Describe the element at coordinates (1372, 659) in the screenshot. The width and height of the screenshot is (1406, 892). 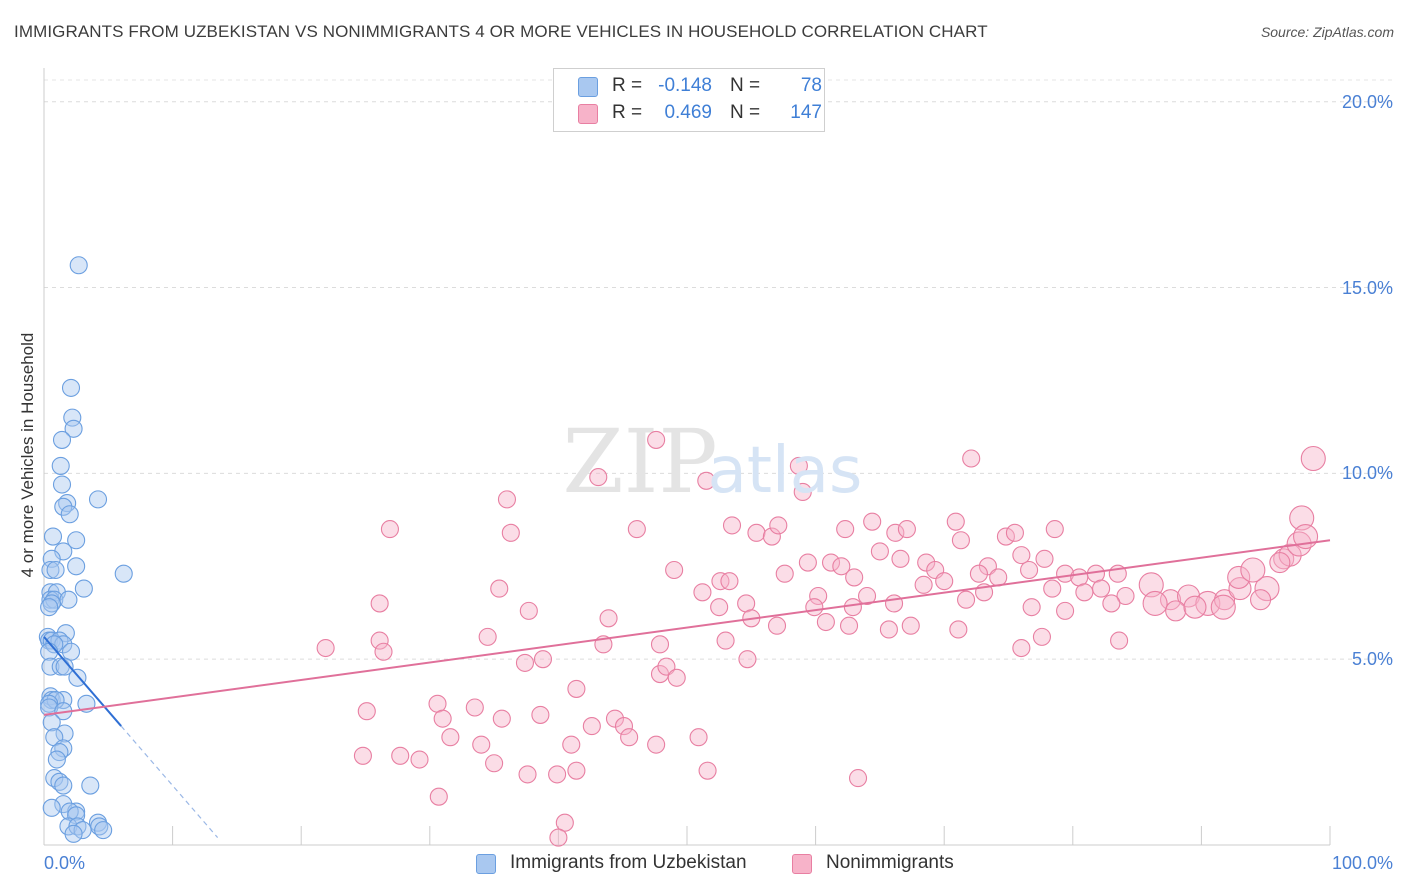
I see `y-tick-label: 5.0%` at that location.